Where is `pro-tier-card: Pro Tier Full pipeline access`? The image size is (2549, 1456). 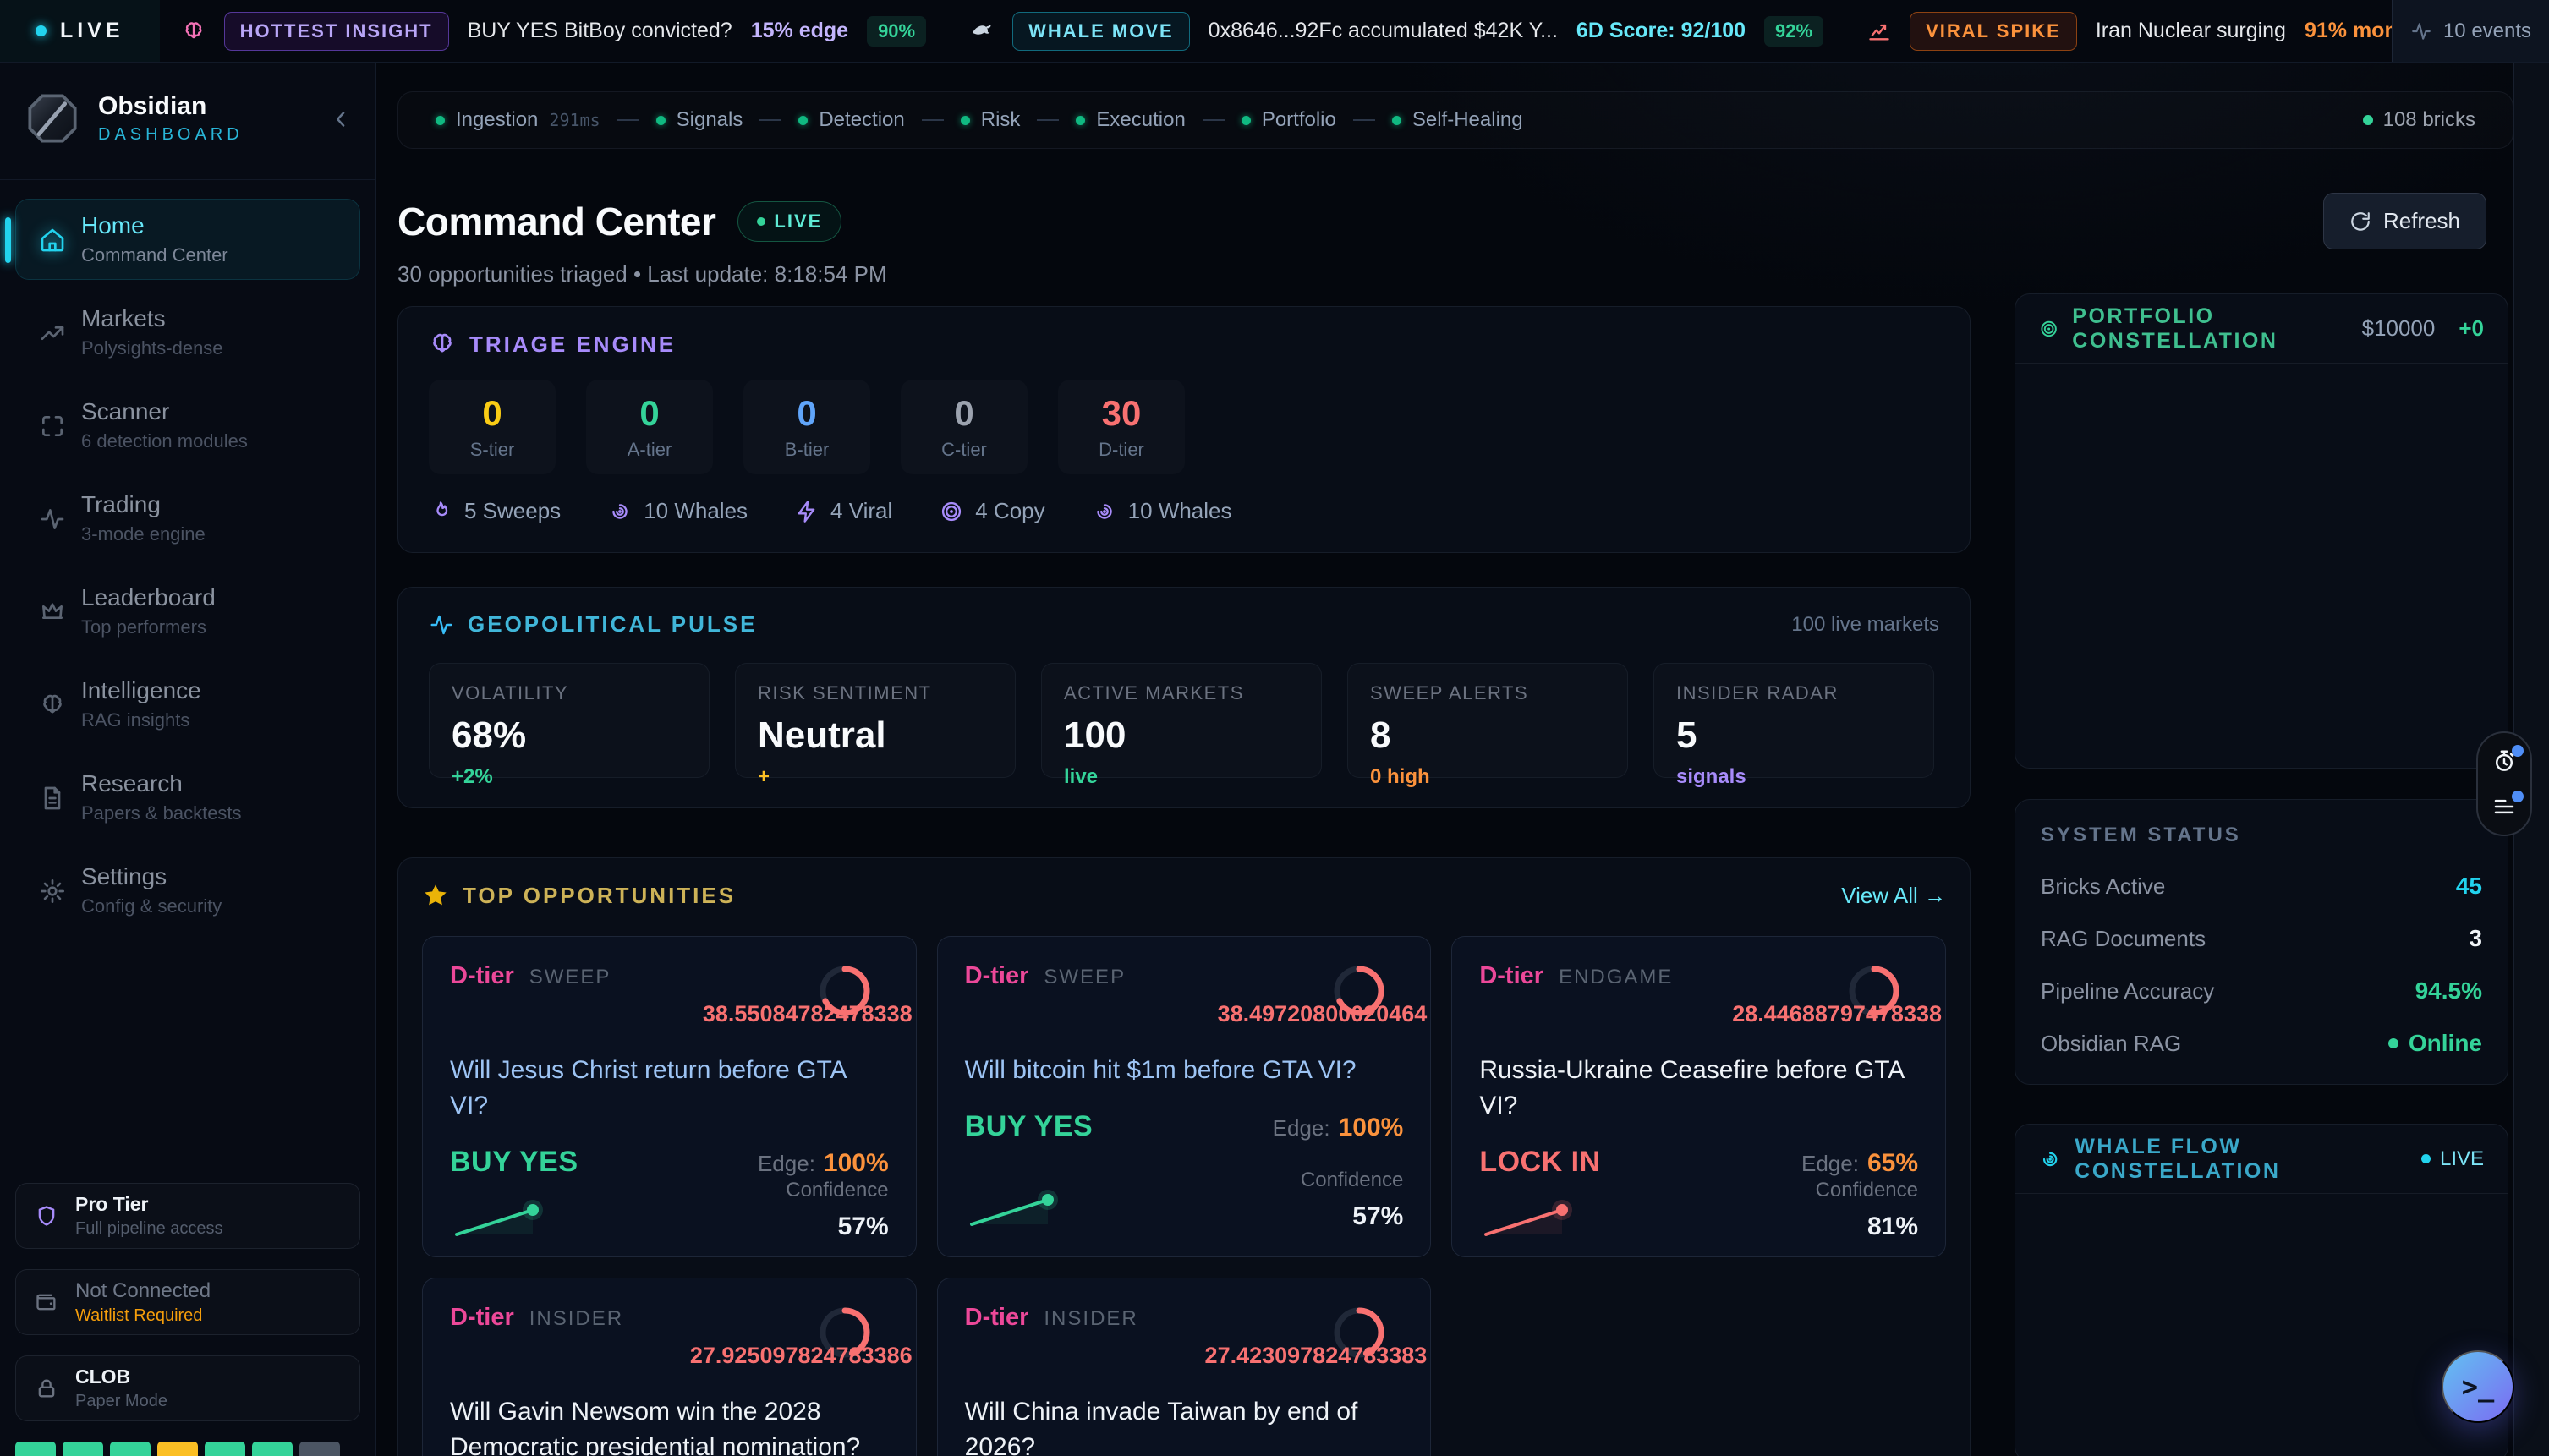
pro-tier-card: Pro Tier Full pipeline access is located at coordinates (187, 1216).